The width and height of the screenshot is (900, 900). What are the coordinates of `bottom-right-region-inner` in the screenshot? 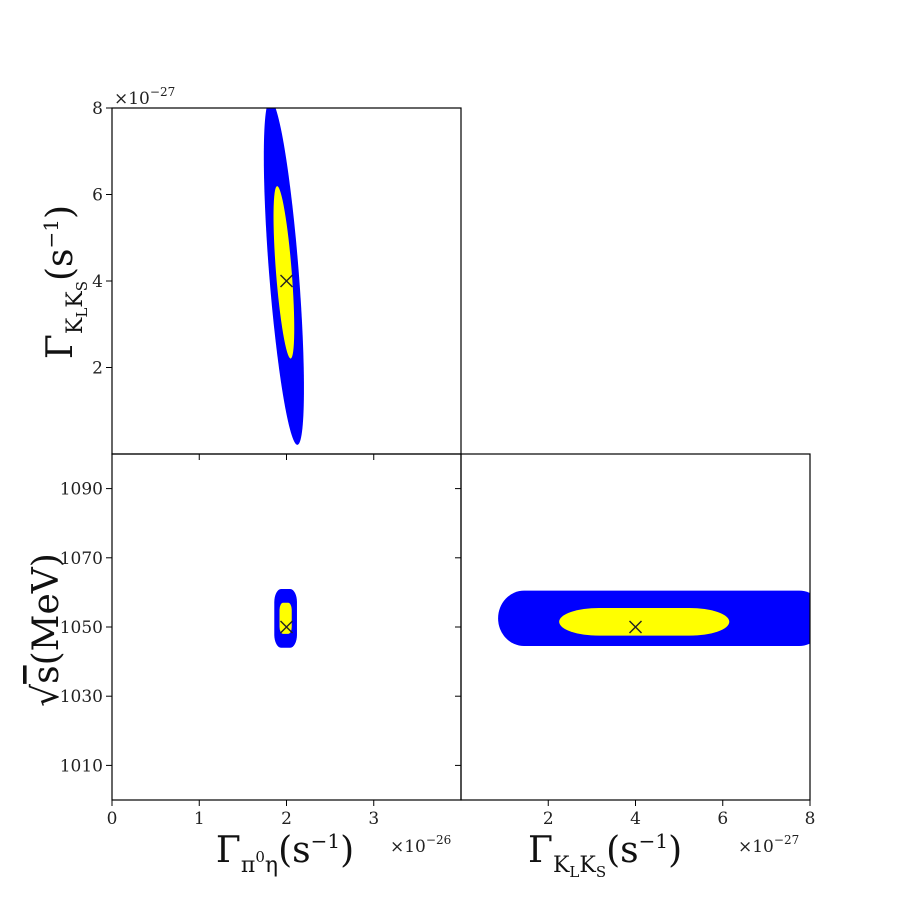 It's located at (644, 621).